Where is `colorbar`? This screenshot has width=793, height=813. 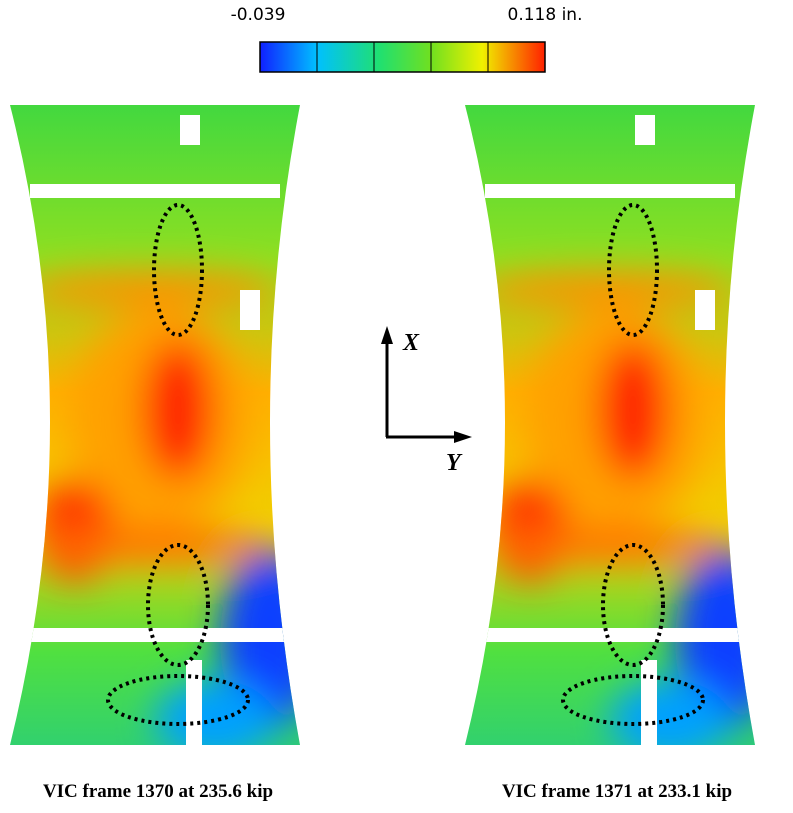 colorbar is located at coordinates (402, 57).